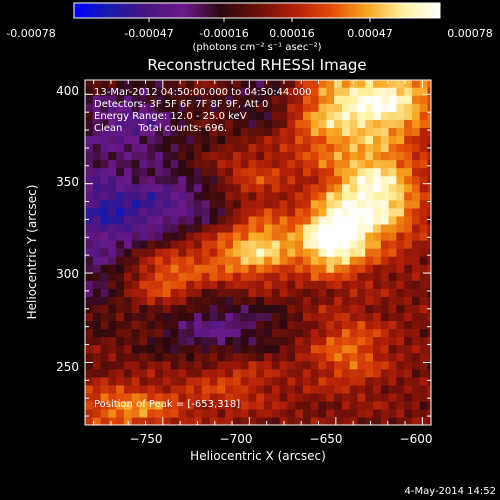 The image size is (500, 500). What do you see at coordinates (148, 33) in the screenshot?
I see `colorbar-tick-label-1: -0.00047` at bounding box center [148, 33].